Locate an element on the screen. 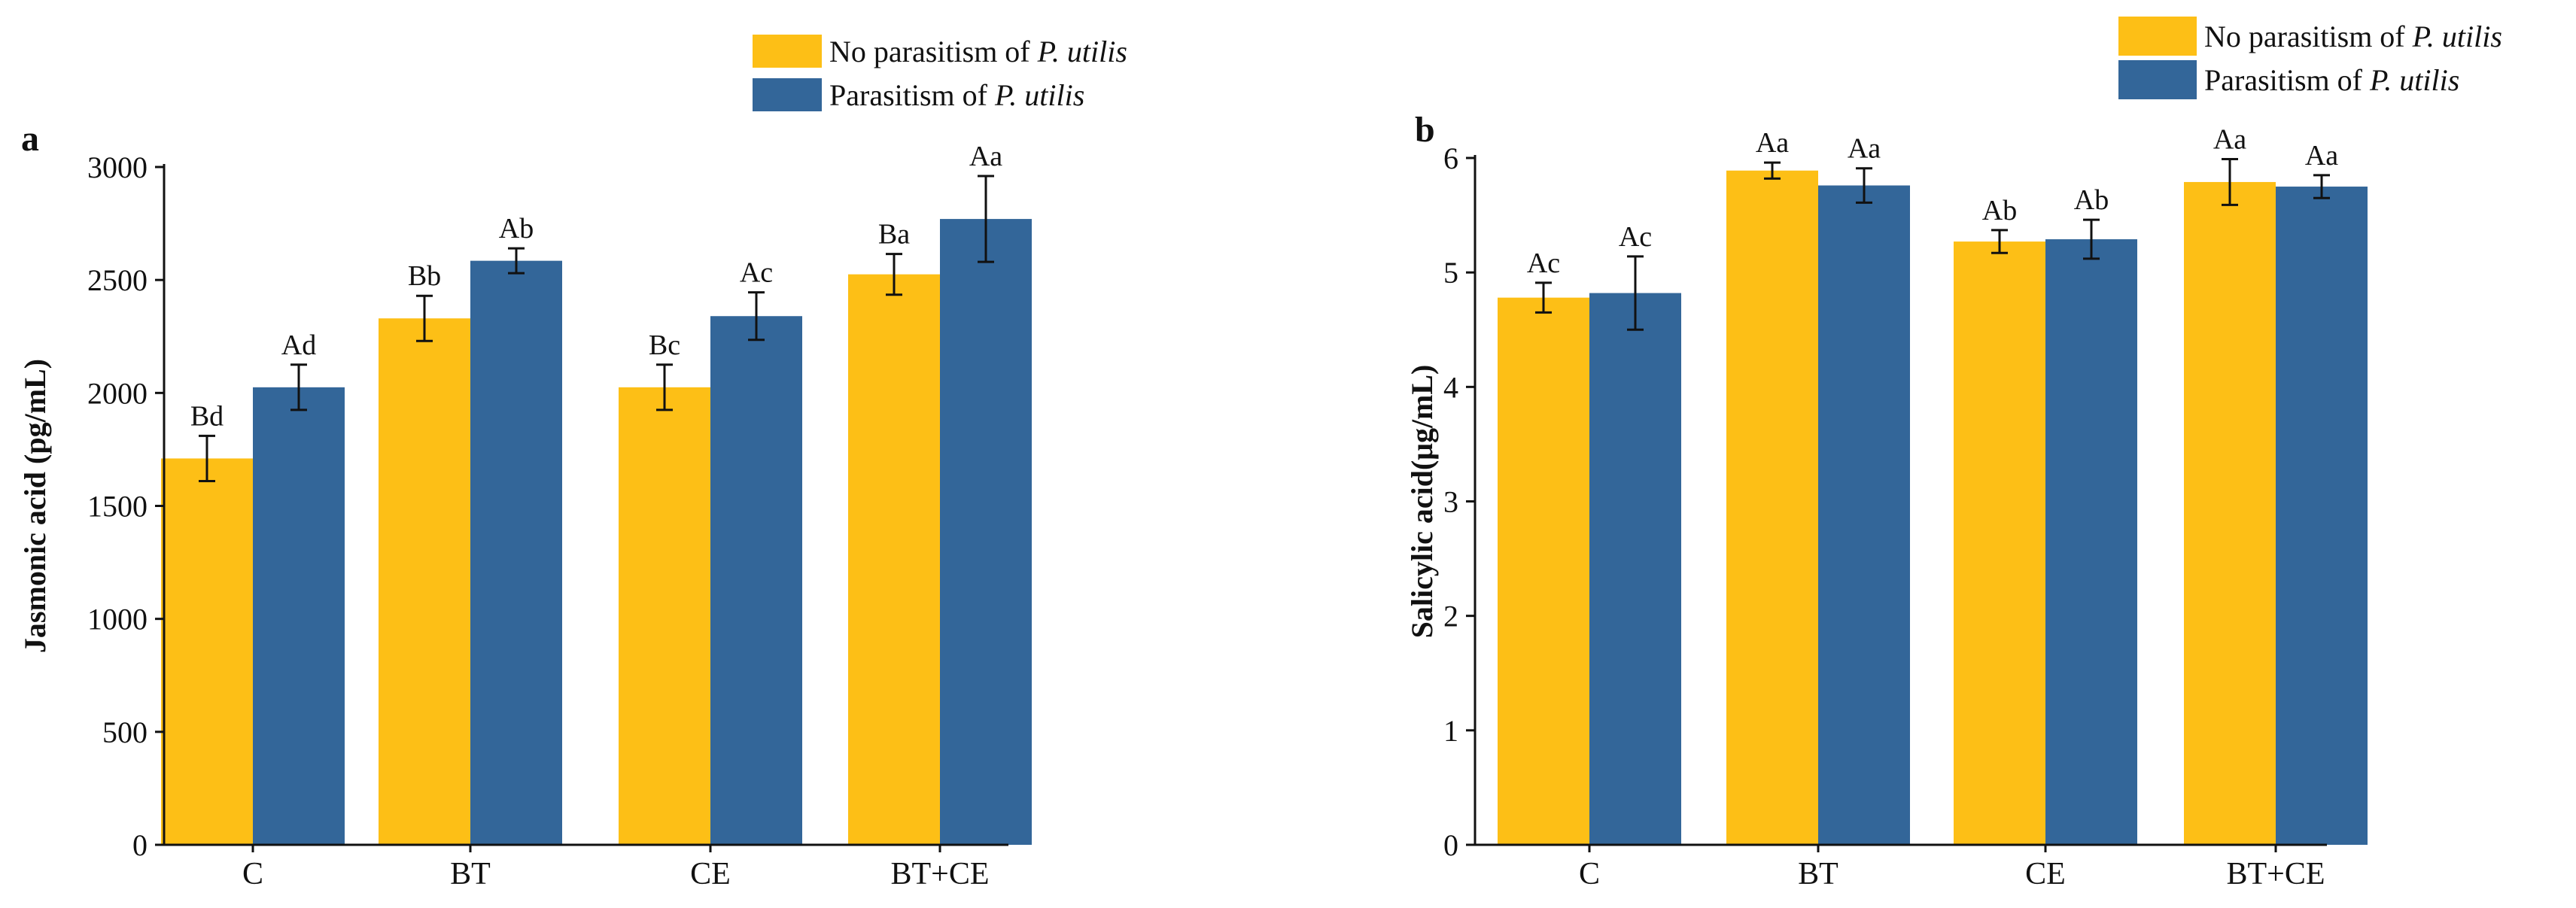  y-tick-label: 1000 is located at coordinates (117, 619).